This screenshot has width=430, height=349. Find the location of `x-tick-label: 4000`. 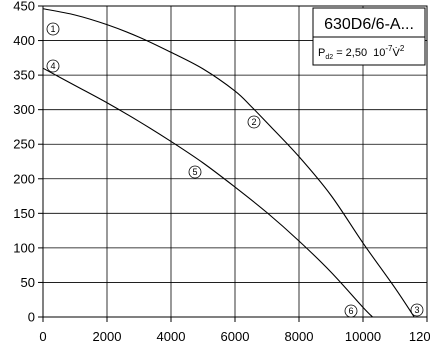

x-tick-label: 4000 is located at coordinates (171, 336).